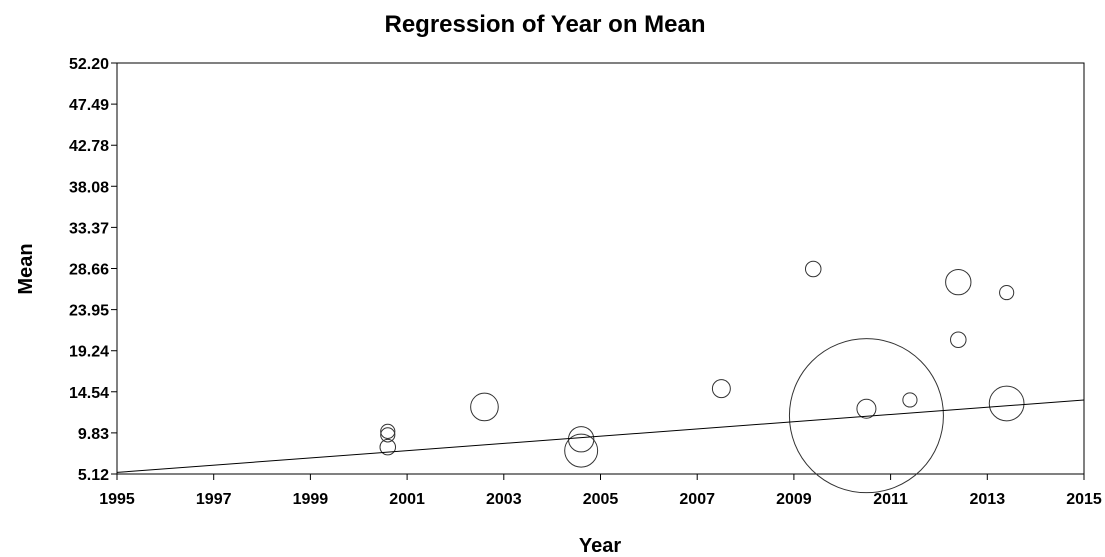  I want to click on x-tick-label: 2003, so click(504, 499).